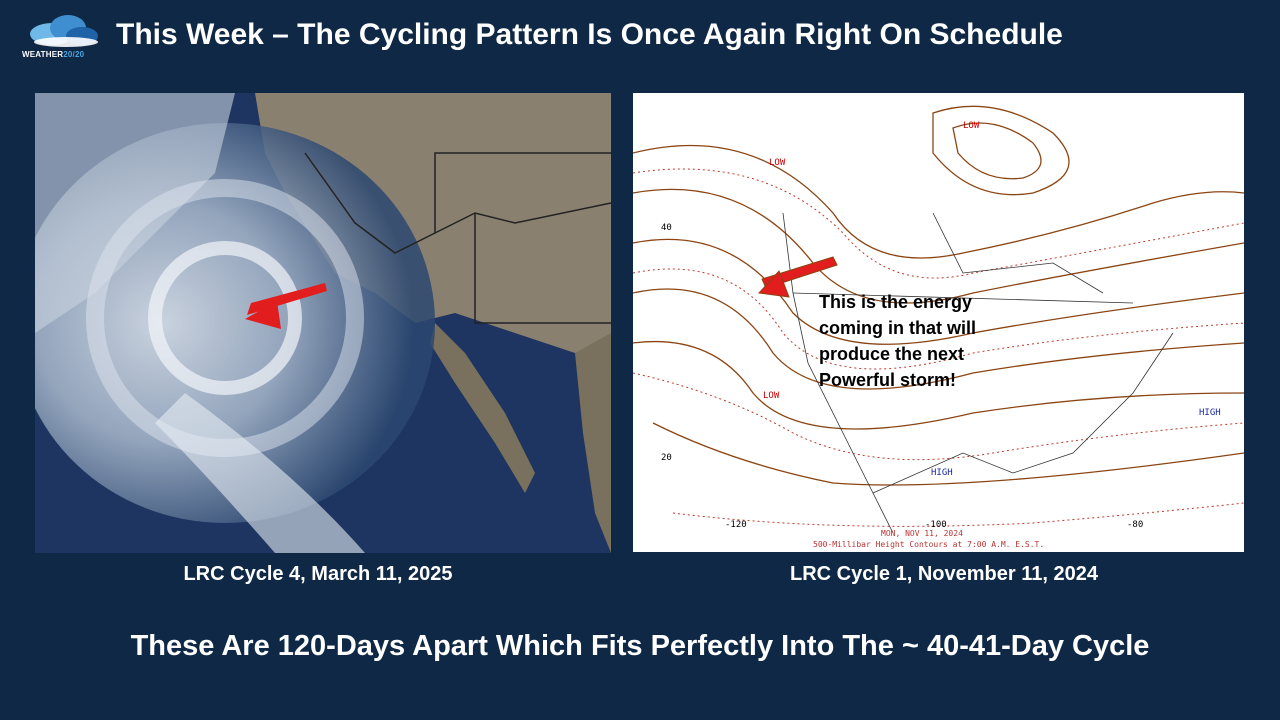  What do you see at coordinates (666, 458) in the screenshot?
I see `latitude-label: 20` at bounding box center [666, 458].